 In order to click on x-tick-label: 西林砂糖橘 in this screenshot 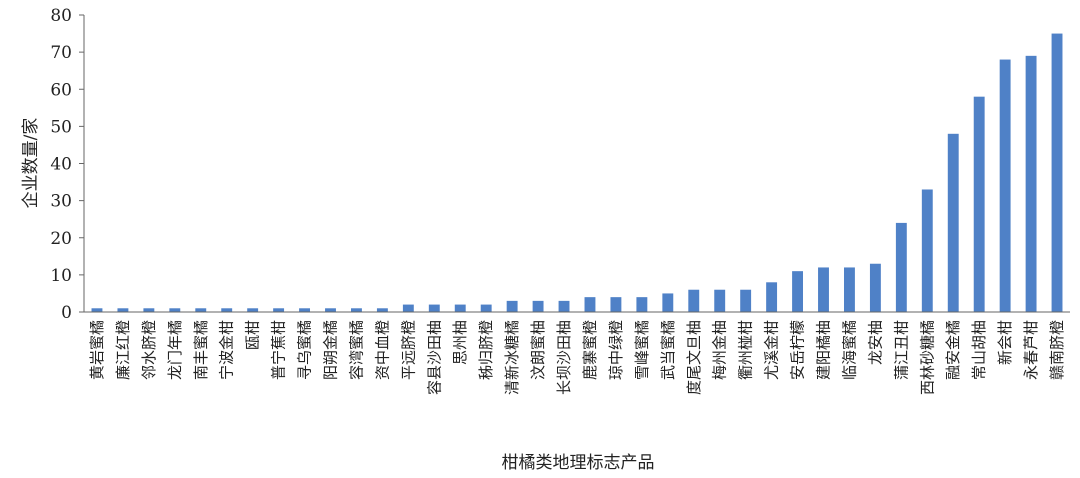, I will do `click(927, 357)`.